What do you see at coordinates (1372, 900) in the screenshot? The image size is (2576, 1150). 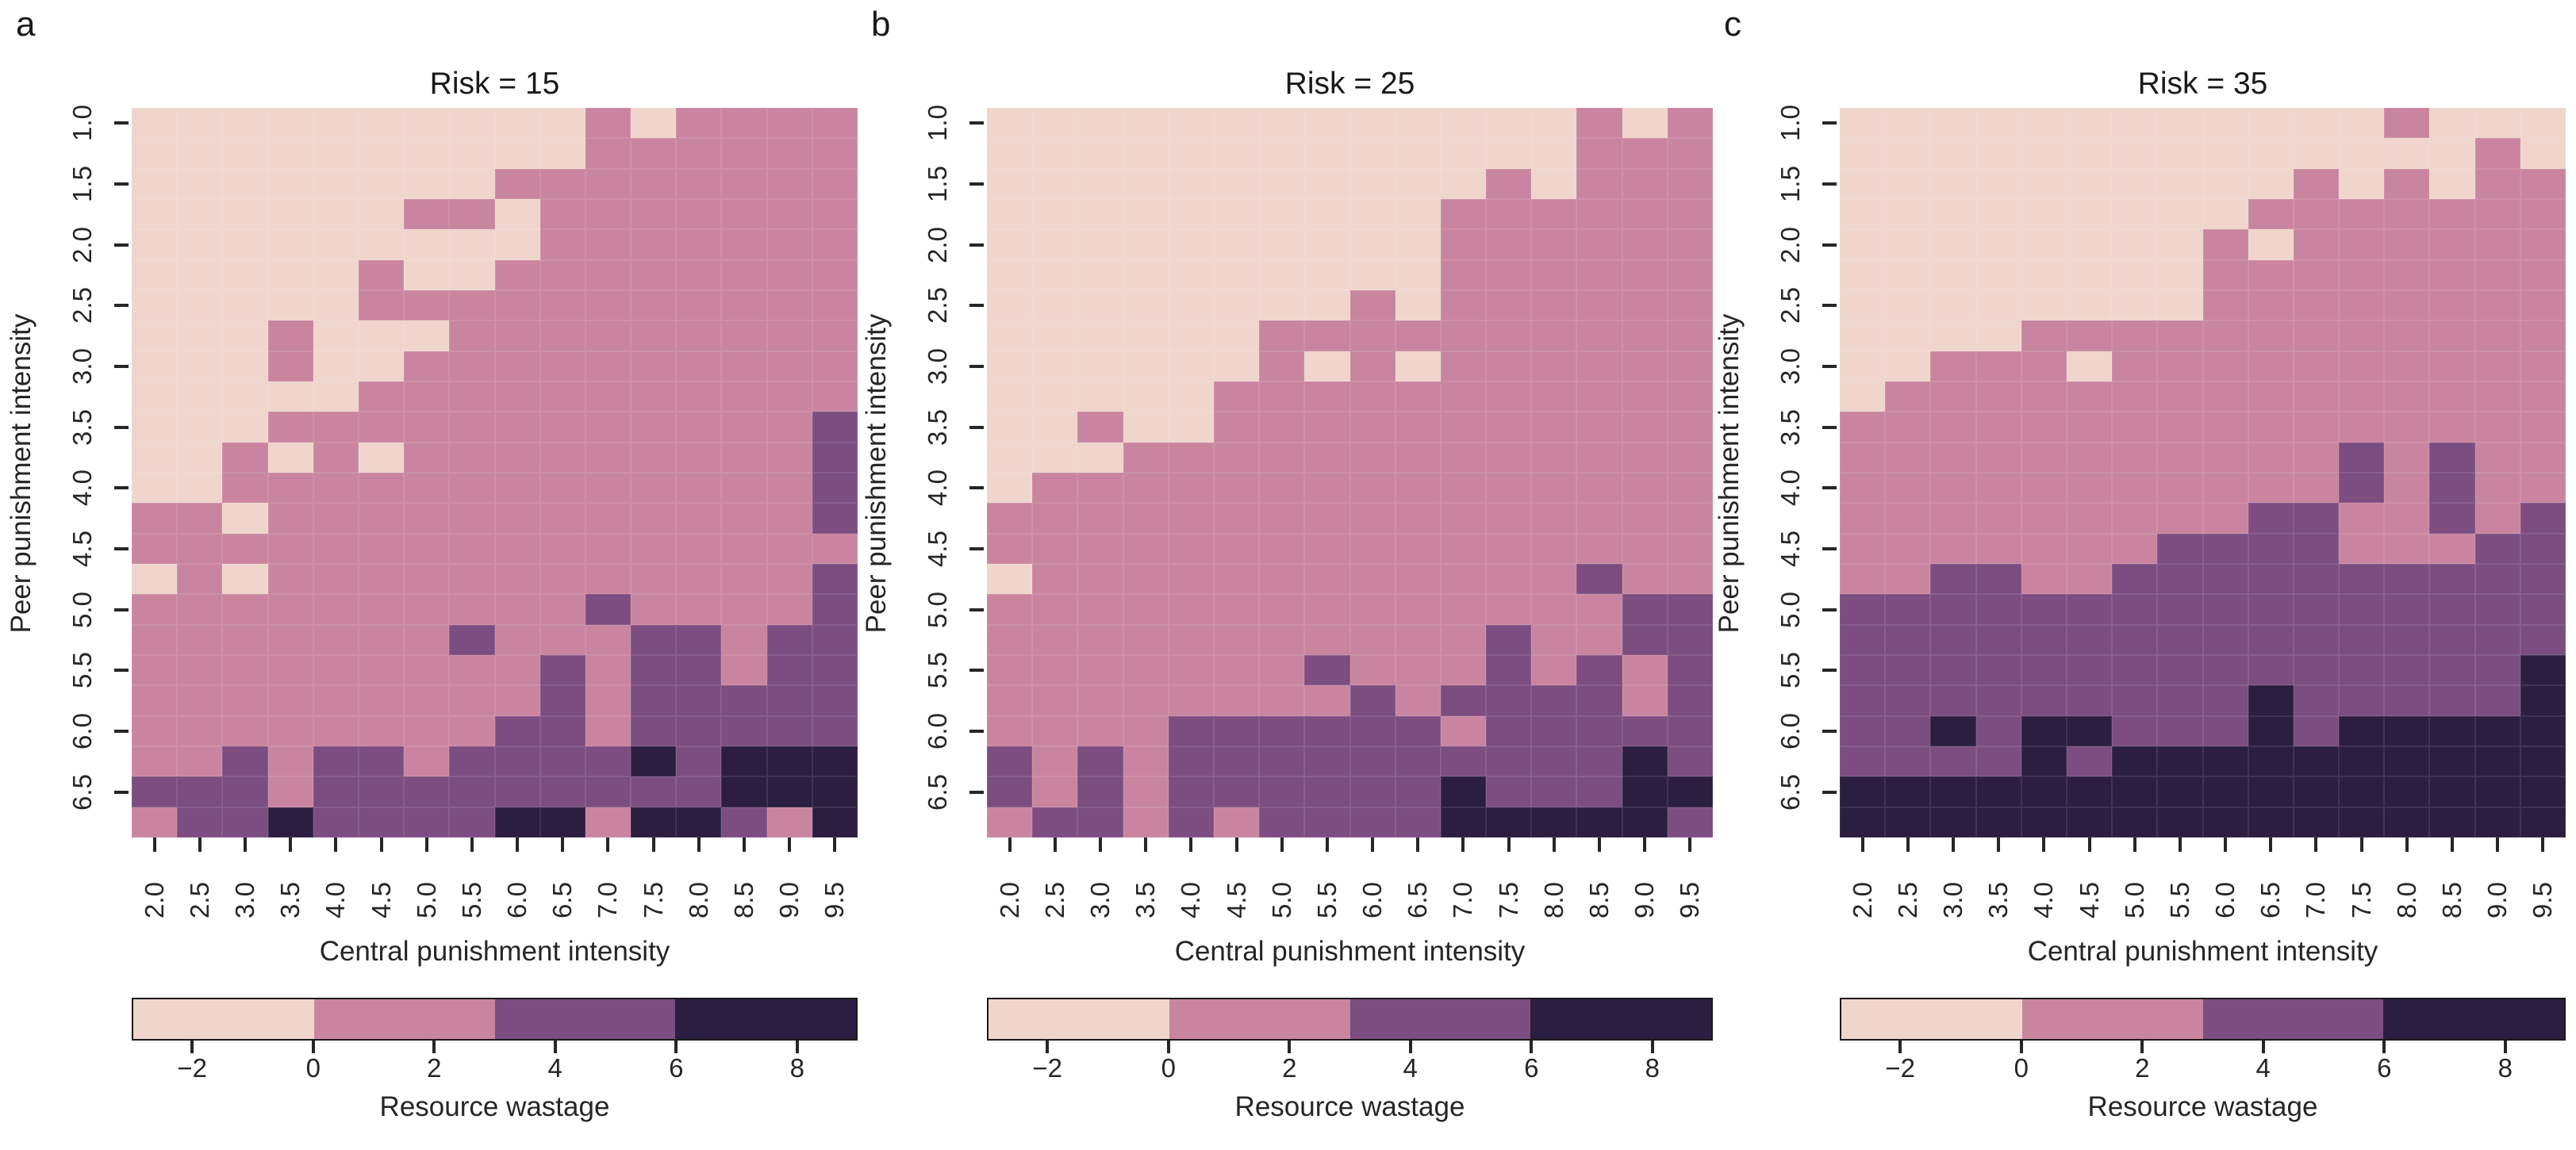 I see `x-tick-label: 6.0` at bounding box center [1372, 900].